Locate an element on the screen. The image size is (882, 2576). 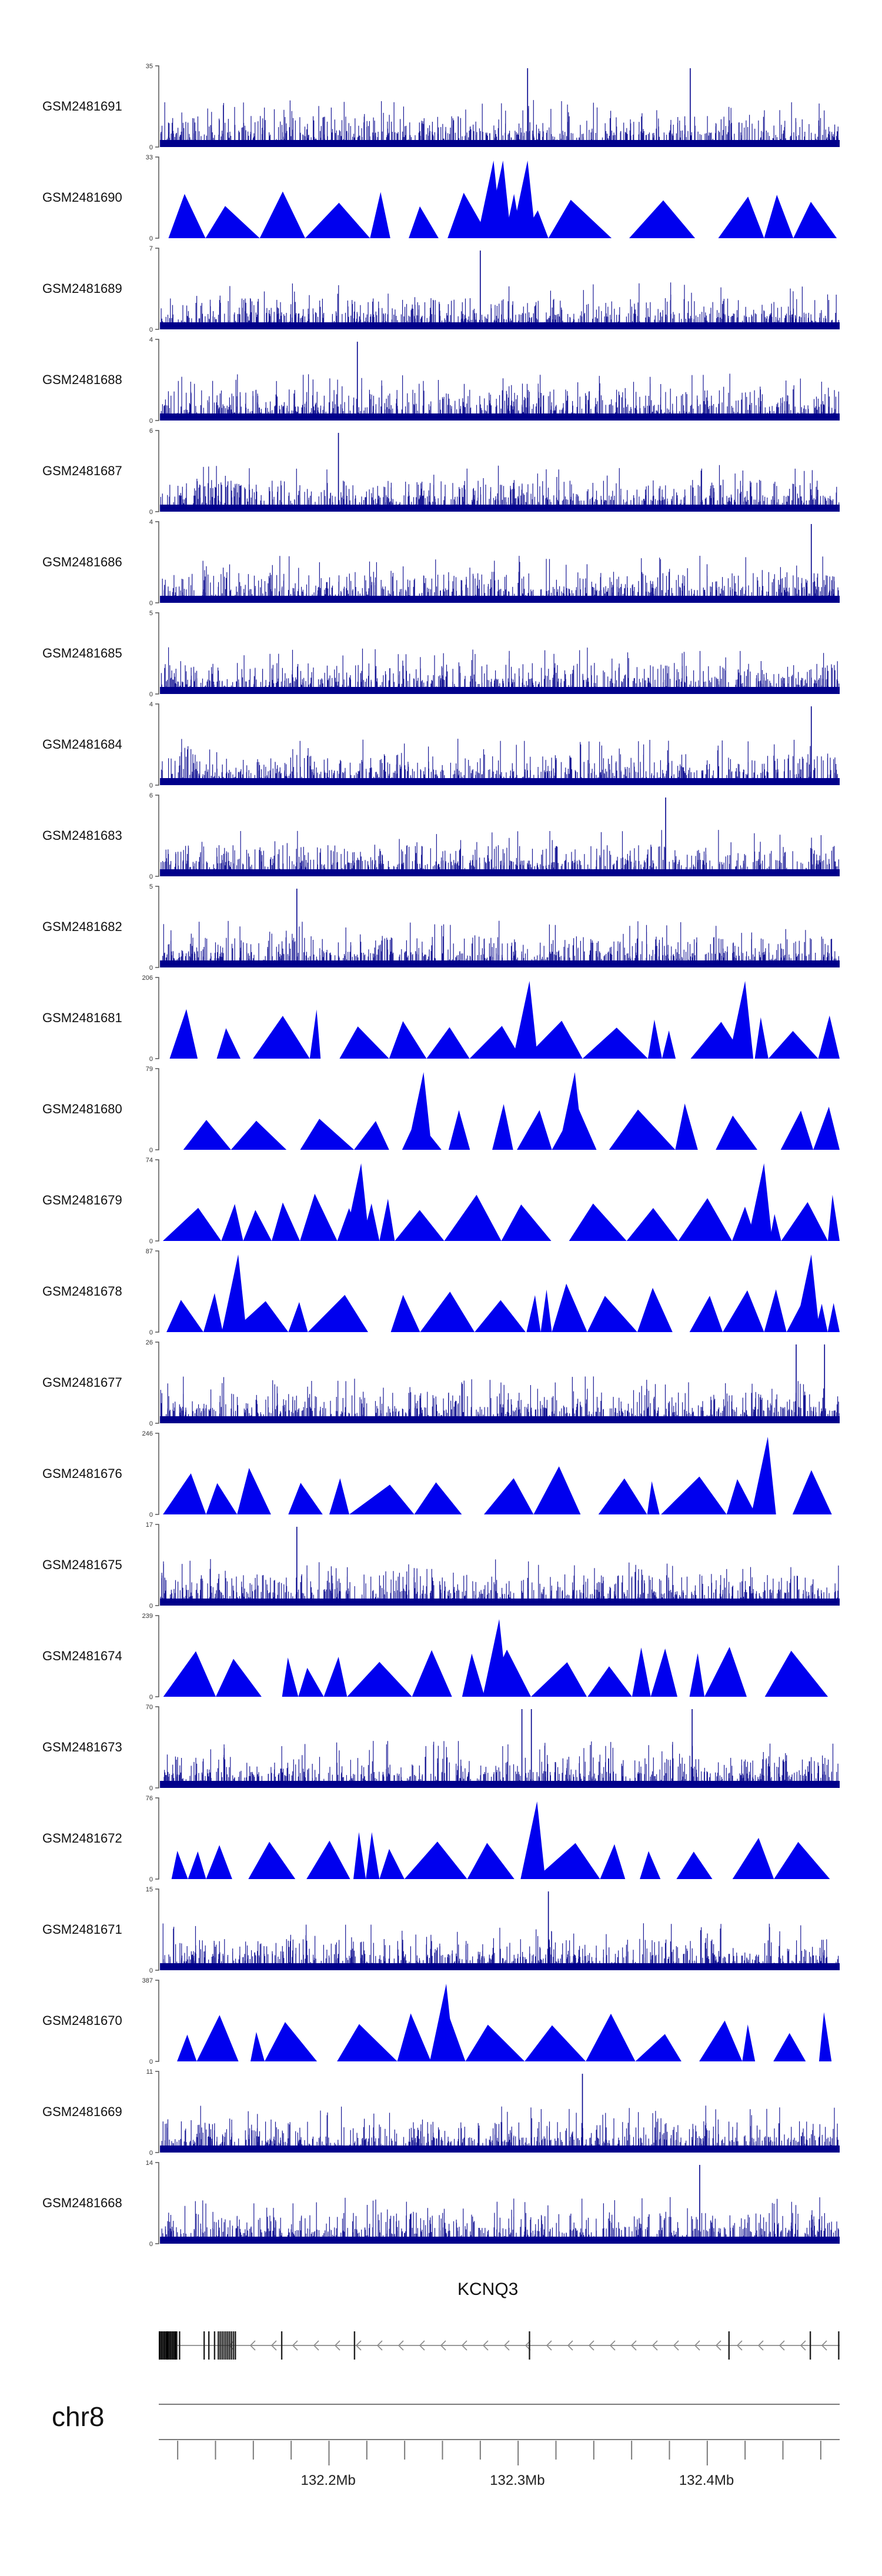
track-label: GSM2481684 is located at coordinates (82, 744).